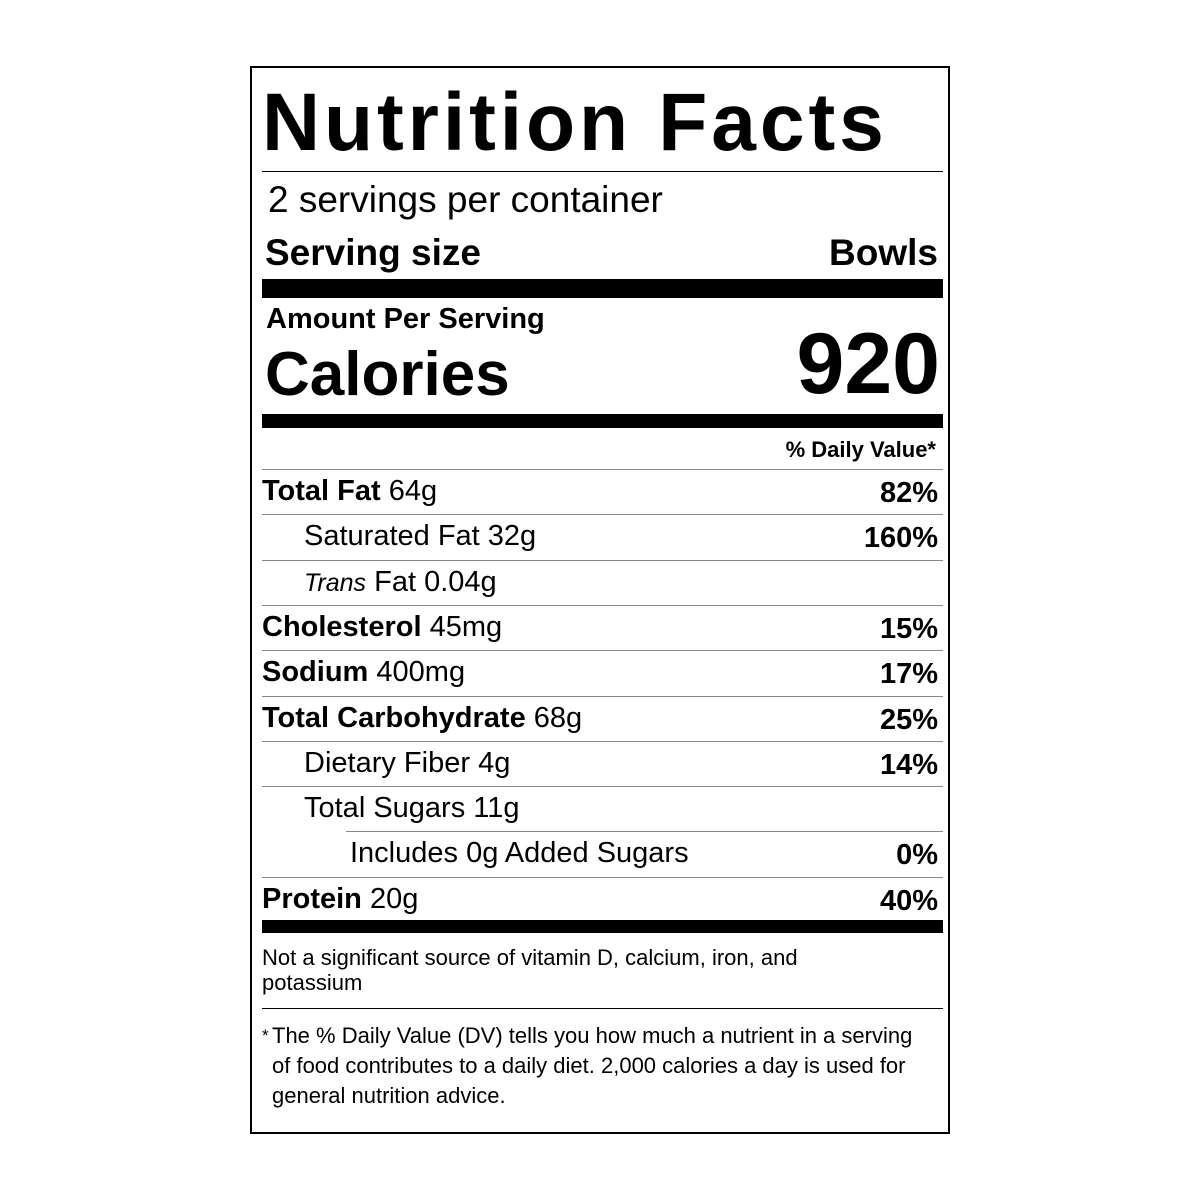 The image size is (1200, 1200). What do you see at coordinates (558, 717) in the screenshot?
I see `nutrient-amount: 68g` at bounding box center [558, 717].